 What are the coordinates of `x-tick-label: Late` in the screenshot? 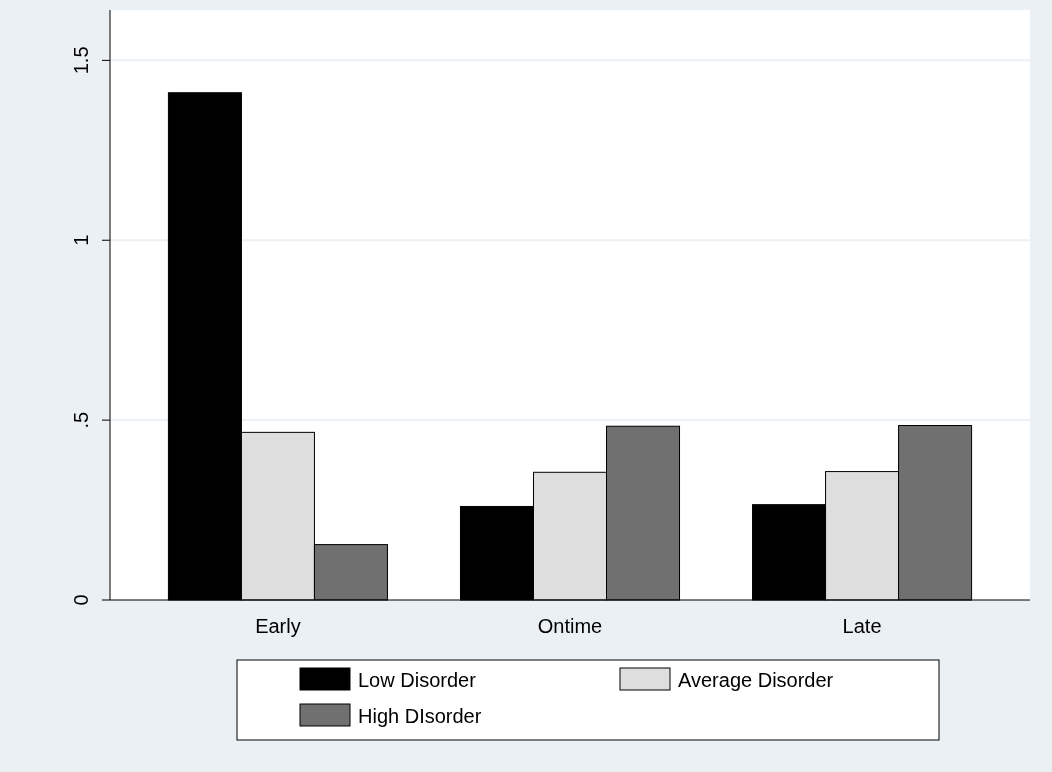 It's located at (862, 626).